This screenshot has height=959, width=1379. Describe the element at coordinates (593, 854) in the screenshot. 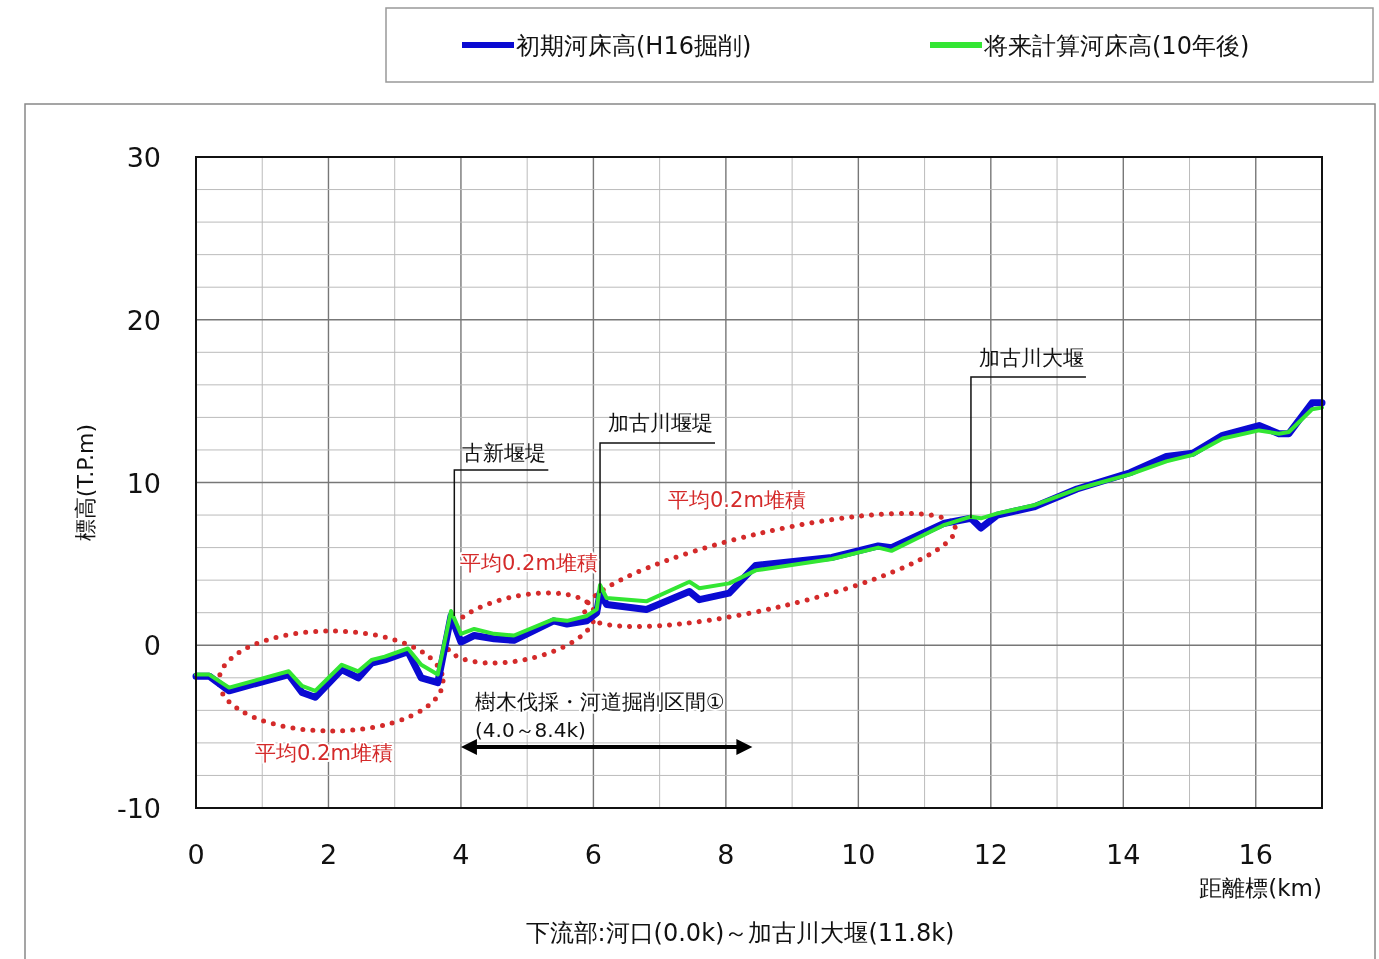

I see `x-tick-label: 6` at that location.